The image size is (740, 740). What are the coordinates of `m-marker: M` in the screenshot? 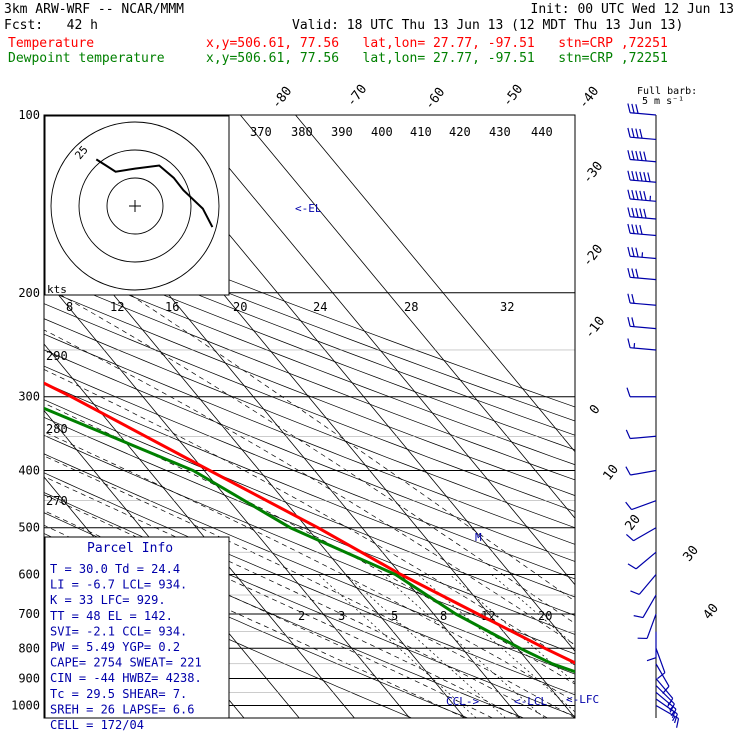 It's located at (478, 537).